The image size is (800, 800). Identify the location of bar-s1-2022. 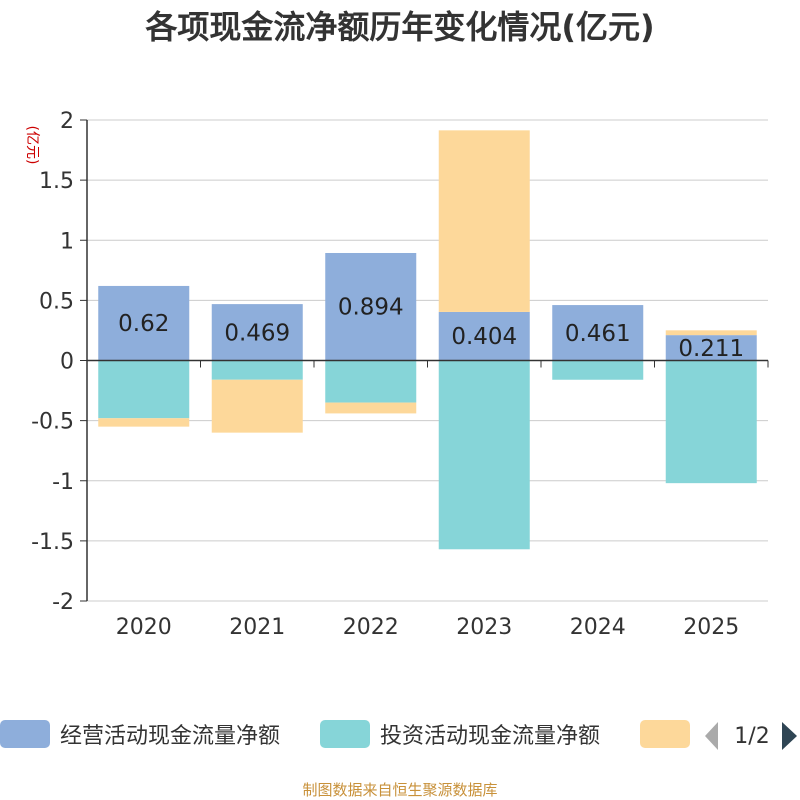
(371, 381).